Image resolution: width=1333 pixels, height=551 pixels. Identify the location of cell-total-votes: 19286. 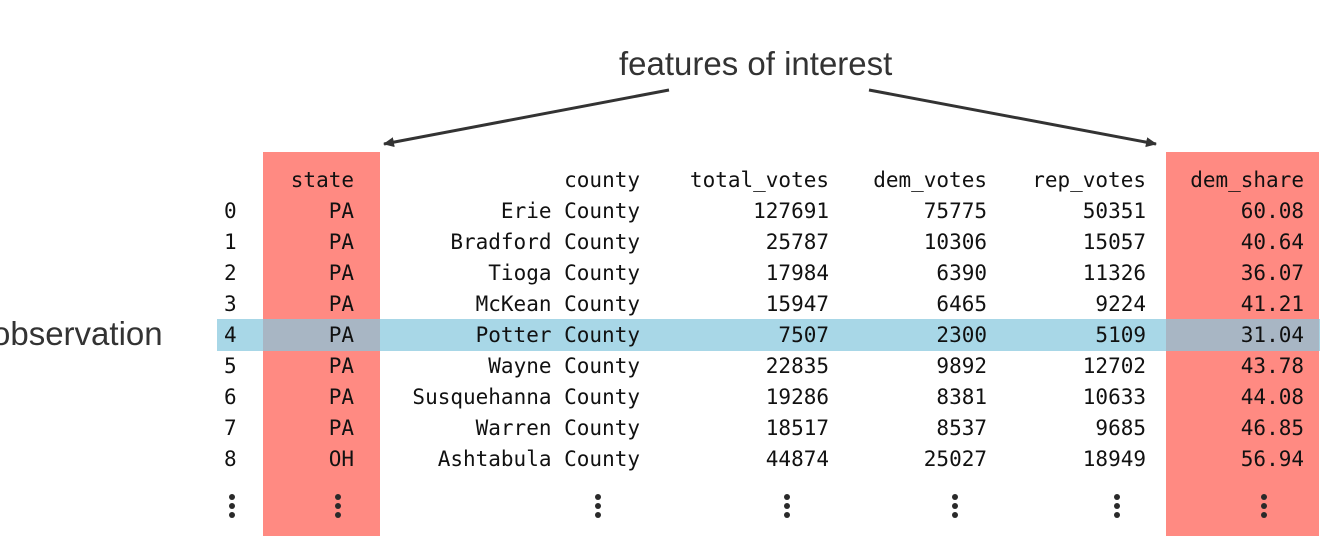
(797, 397).